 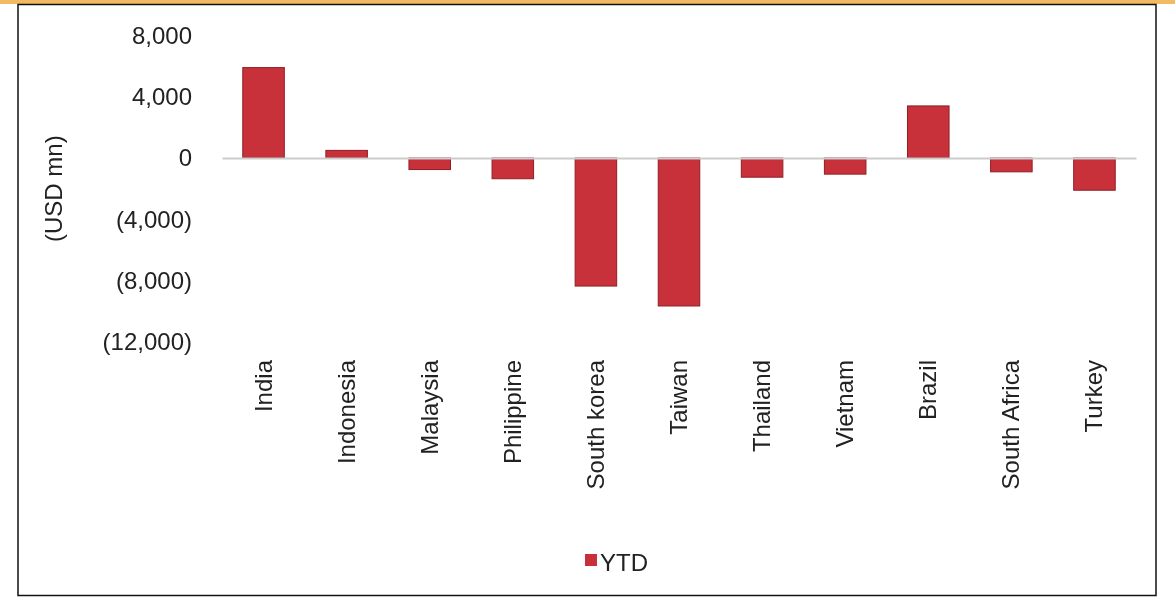 What do you see at coordinates (928, 390) in the screenshot?
I see `x-tick-label: Brazil` at bounding box center [928, 390].